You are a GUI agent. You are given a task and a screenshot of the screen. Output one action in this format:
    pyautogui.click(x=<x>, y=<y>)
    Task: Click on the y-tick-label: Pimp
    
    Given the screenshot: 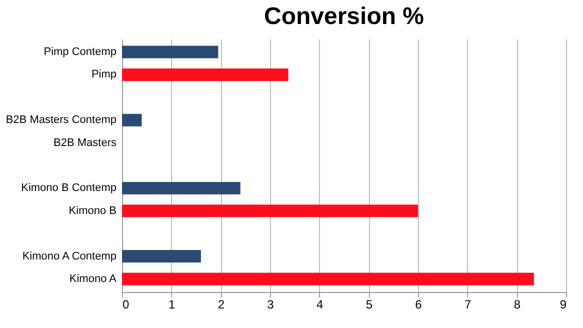 What is the action you would take?
    pyautogui.click(x=103, y=74)
    